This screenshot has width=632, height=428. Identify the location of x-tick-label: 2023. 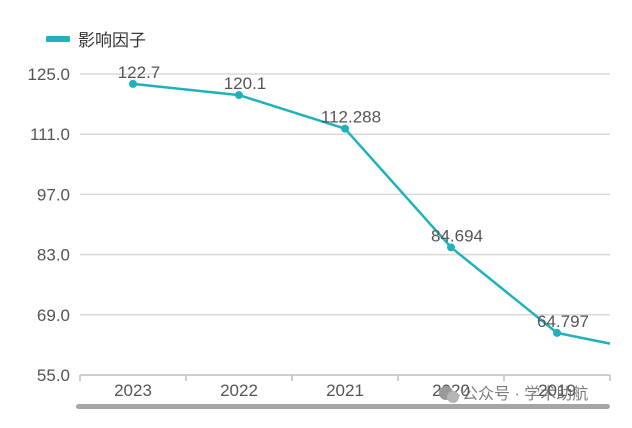
(133, 390).